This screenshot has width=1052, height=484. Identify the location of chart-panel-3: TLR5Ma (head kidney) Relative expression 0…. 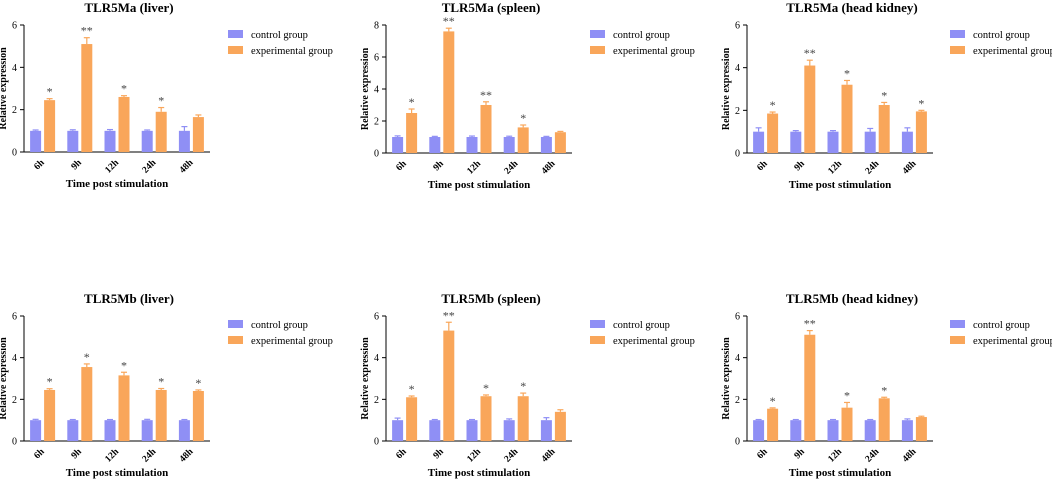
(886, 95).